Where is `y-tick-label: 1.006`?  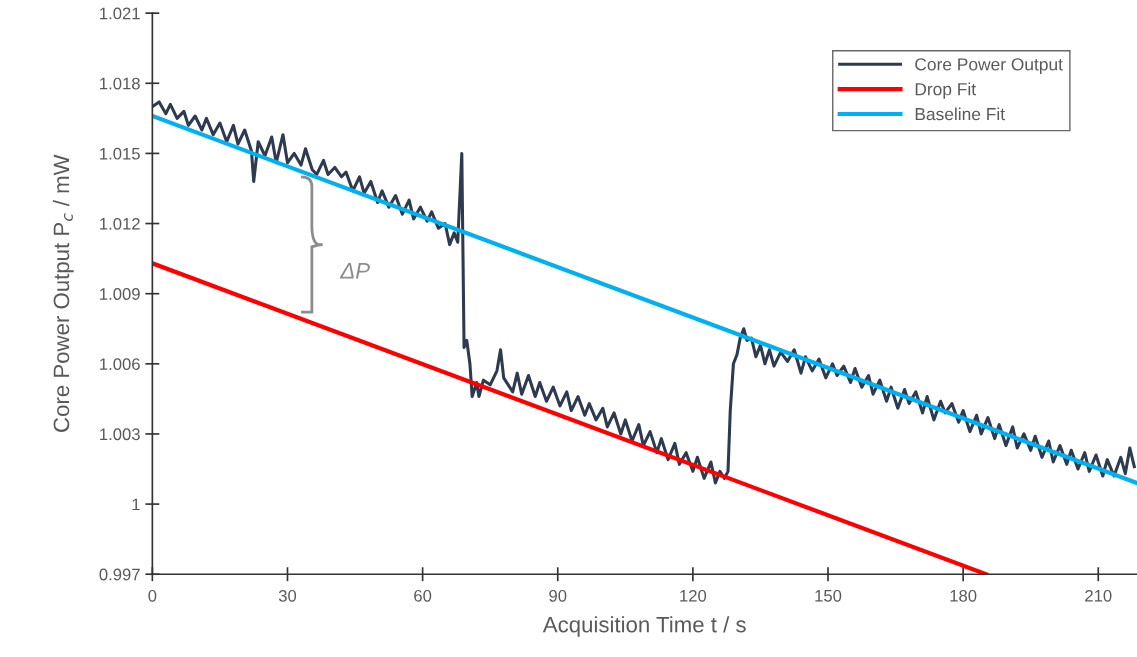 y-tick-label: 1.006 is located at coordinates (120, 364).